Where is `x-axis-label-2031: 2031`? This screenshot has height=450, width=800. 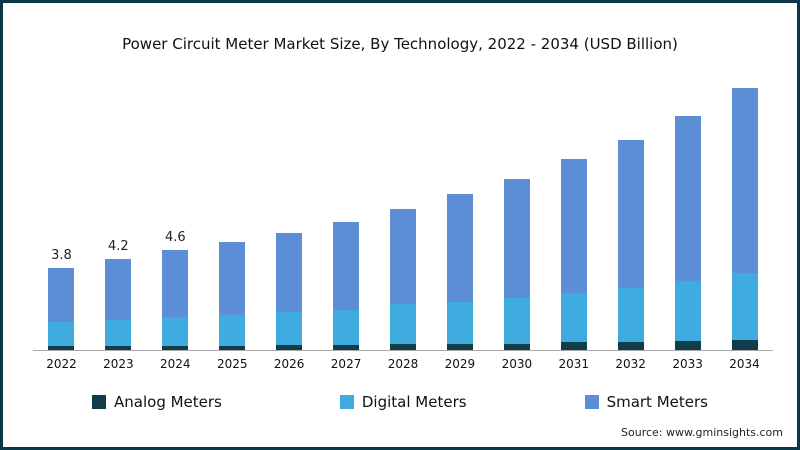
x-axis-label-2031: 2031 is located at coordinates (574, 364).